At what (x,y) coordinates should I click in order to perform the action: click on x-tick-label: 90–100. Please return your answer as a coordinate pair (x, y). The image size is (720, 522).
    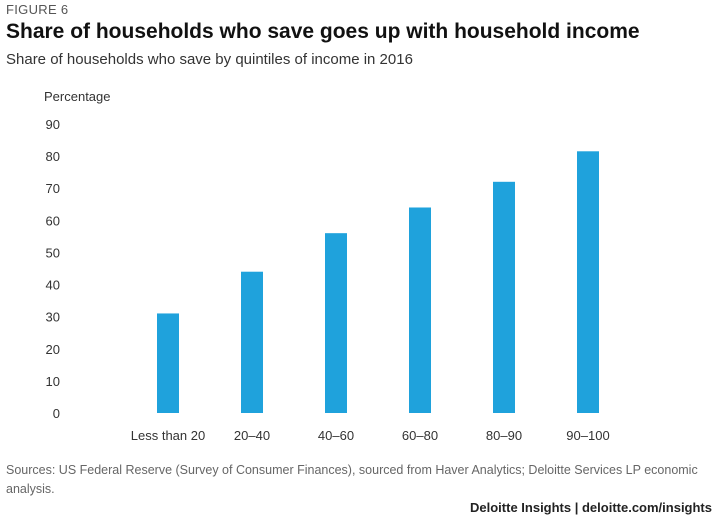
    Looking at the image, I should click on (587, 435).